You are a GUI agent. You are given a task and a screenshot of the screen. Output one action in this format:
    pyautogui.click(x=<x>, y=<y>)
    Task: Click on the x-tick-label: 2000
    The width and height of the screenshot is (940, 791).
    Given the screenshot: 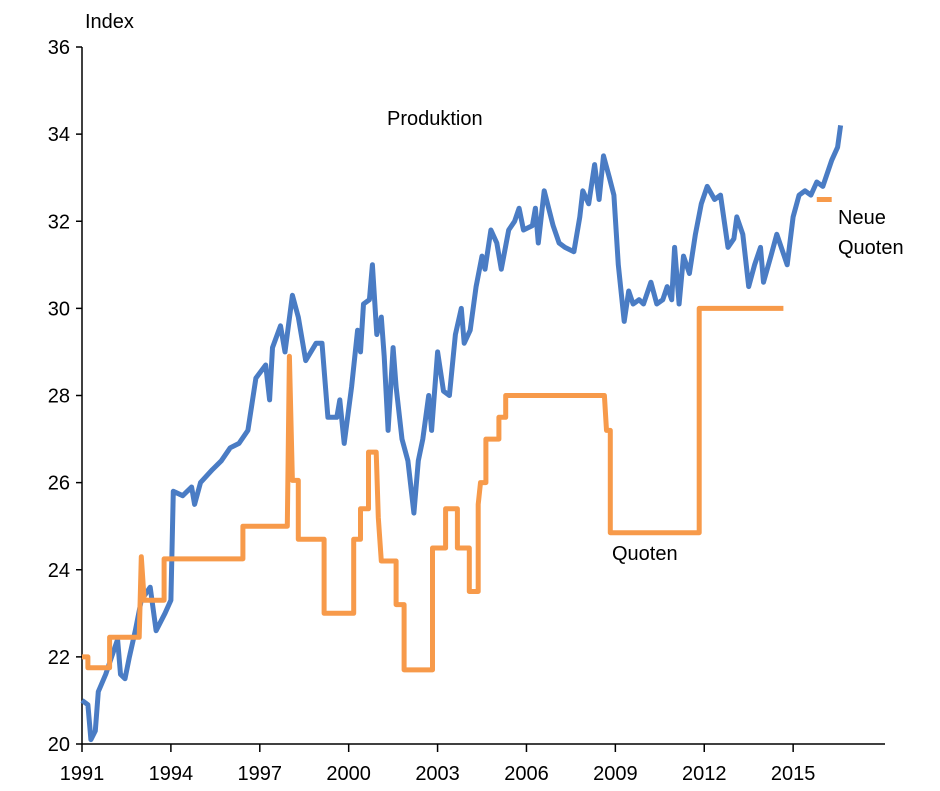 What is the action you would take?
    pyautogui.click(x=348, y=774)
    